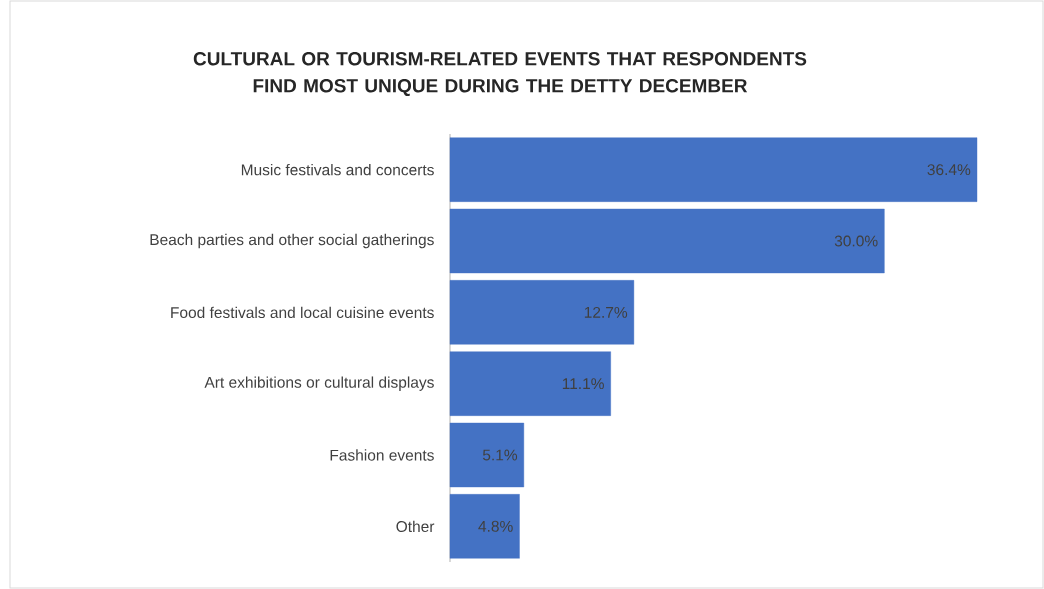  I want to click on data-label: 36.4%, so click(949, 170).